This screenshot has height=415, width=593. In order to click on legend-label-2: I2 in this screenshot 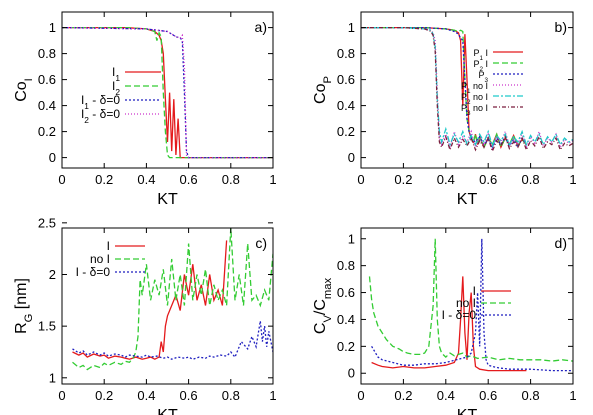, I will do `click(116, 88)`.